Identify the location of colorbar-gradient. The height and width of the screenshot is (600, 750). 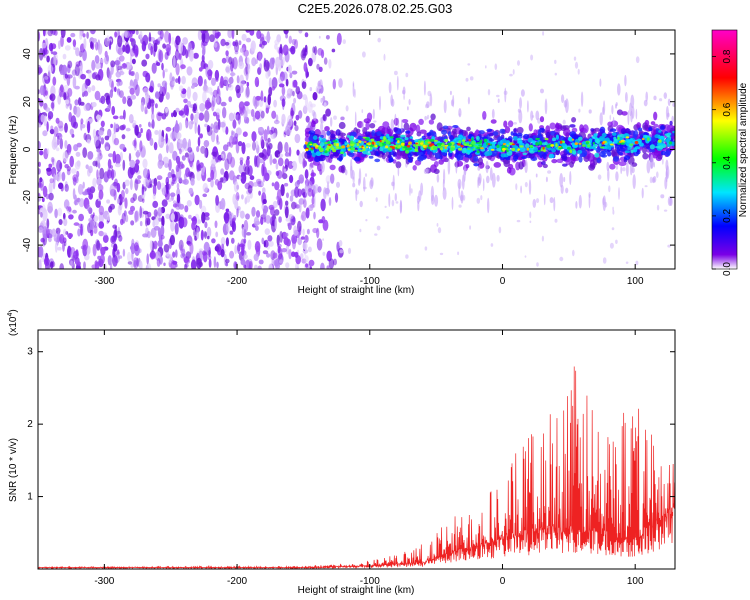
(724, 149).